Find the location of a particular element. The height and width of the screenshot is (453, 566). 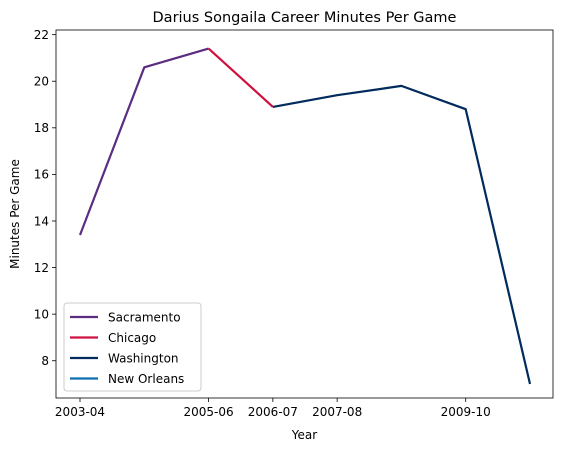

y-tick-label: 14 is located at coordinates (41, 221).